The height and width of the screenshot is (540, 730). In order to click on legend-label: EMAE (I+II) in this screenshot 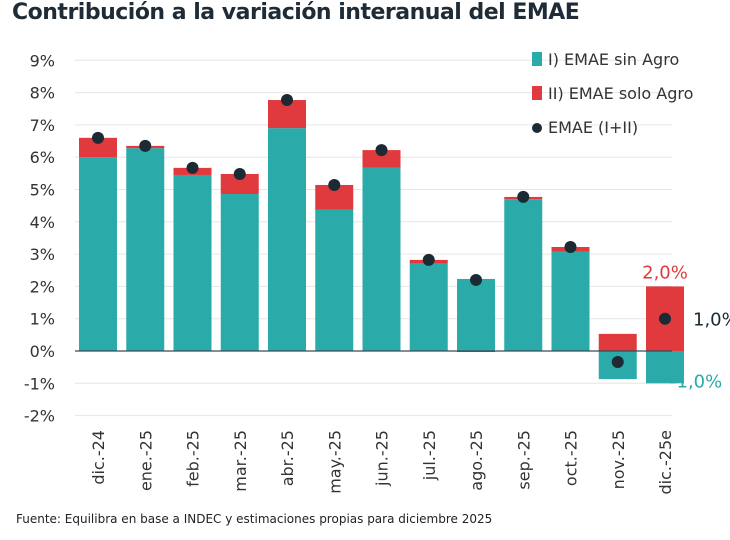, I will do `click(593, 127)`.